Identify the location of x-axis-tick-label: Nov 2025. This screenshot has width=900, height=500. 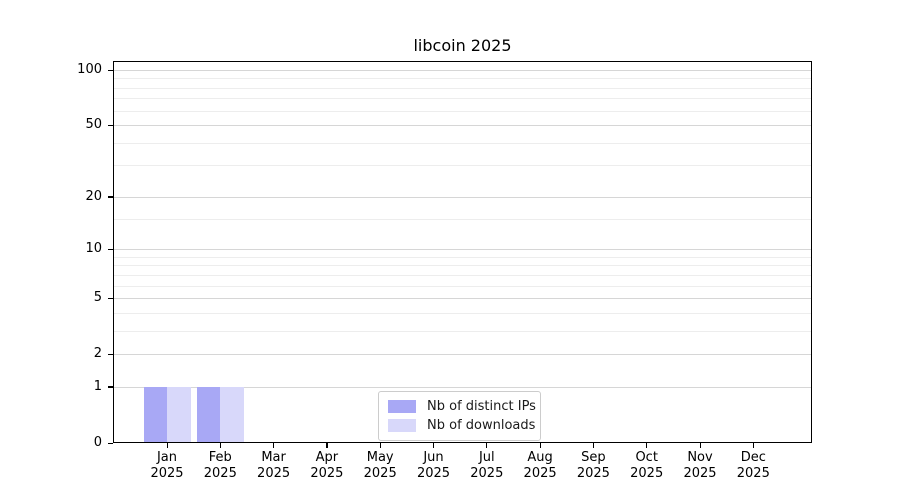
(700, 465).